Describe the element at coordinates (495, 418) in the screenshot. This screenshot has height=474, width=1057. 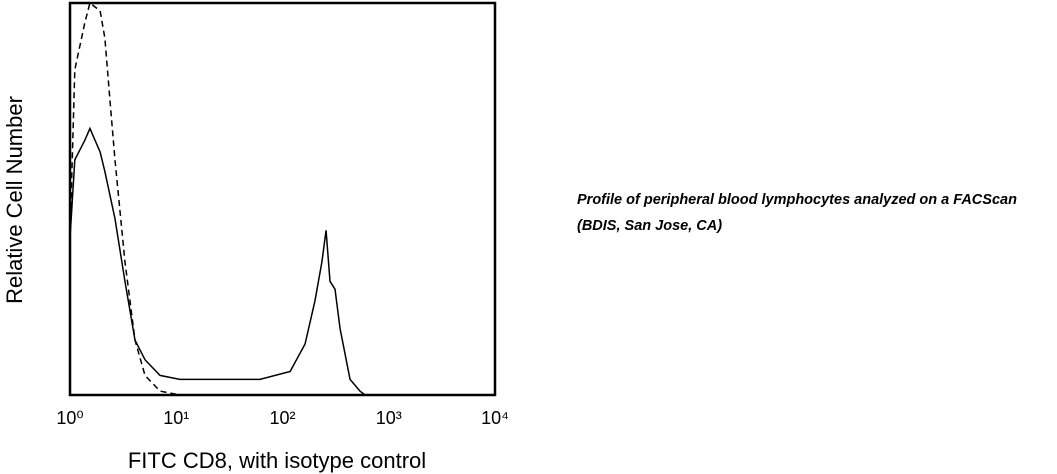
I see `x-tick-label: 10⁴` at that location.